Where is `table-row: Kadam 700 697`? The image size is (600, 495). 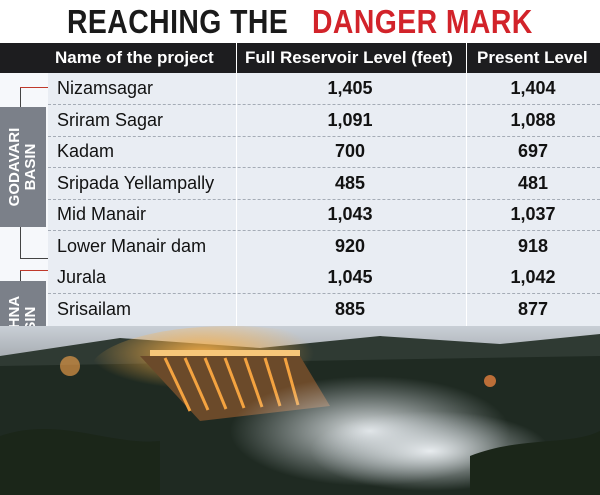
table-row: Kadam 700 697 is located at coordinates (300, 151).